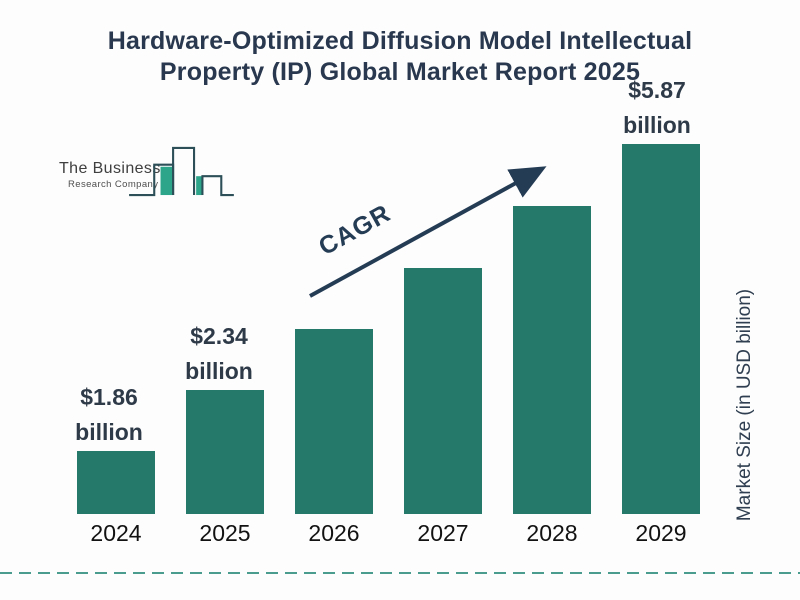 The height and width of the screenshot is (600, 800). Describe the element at coordinates (552, 360) in the screenshot. I see `bar-2028` at that location.